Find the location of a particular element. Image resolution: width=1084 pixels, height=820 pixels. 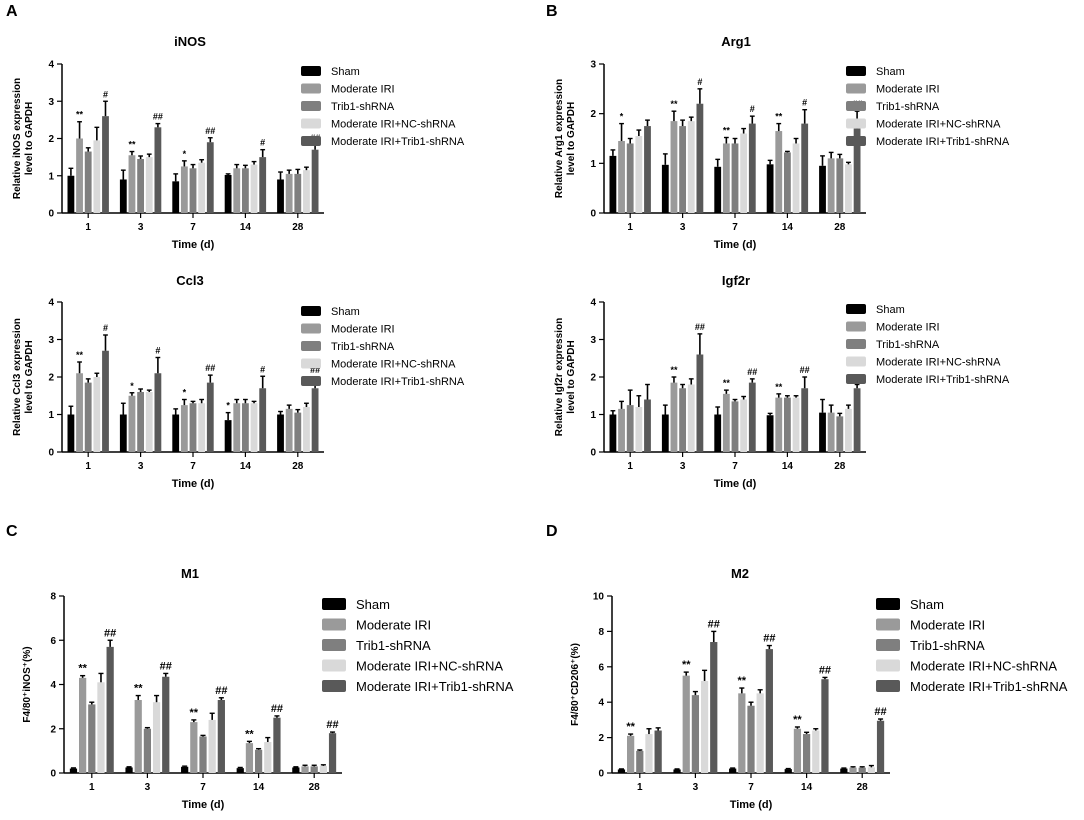

legend-label: Sham is located at coordinates (373, 604).